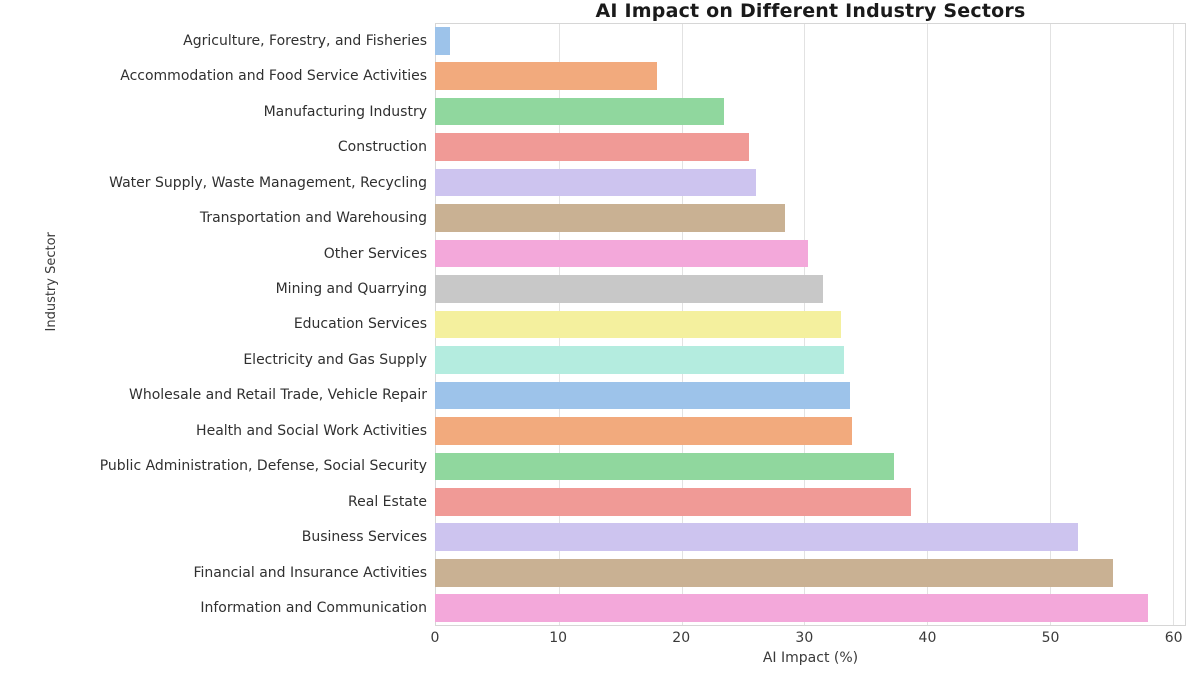  Describe the element at coordinates (305, 40) in the screenshot. I see `category-label: Agriculture, Forestry, and Fisheries` at that location.